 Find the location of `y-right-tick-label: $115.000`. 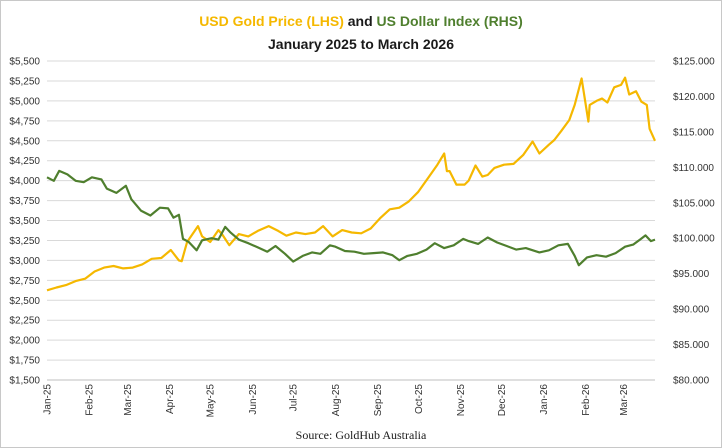

y-right-tick-label: $115.000 is located at coordinates (693, 132).